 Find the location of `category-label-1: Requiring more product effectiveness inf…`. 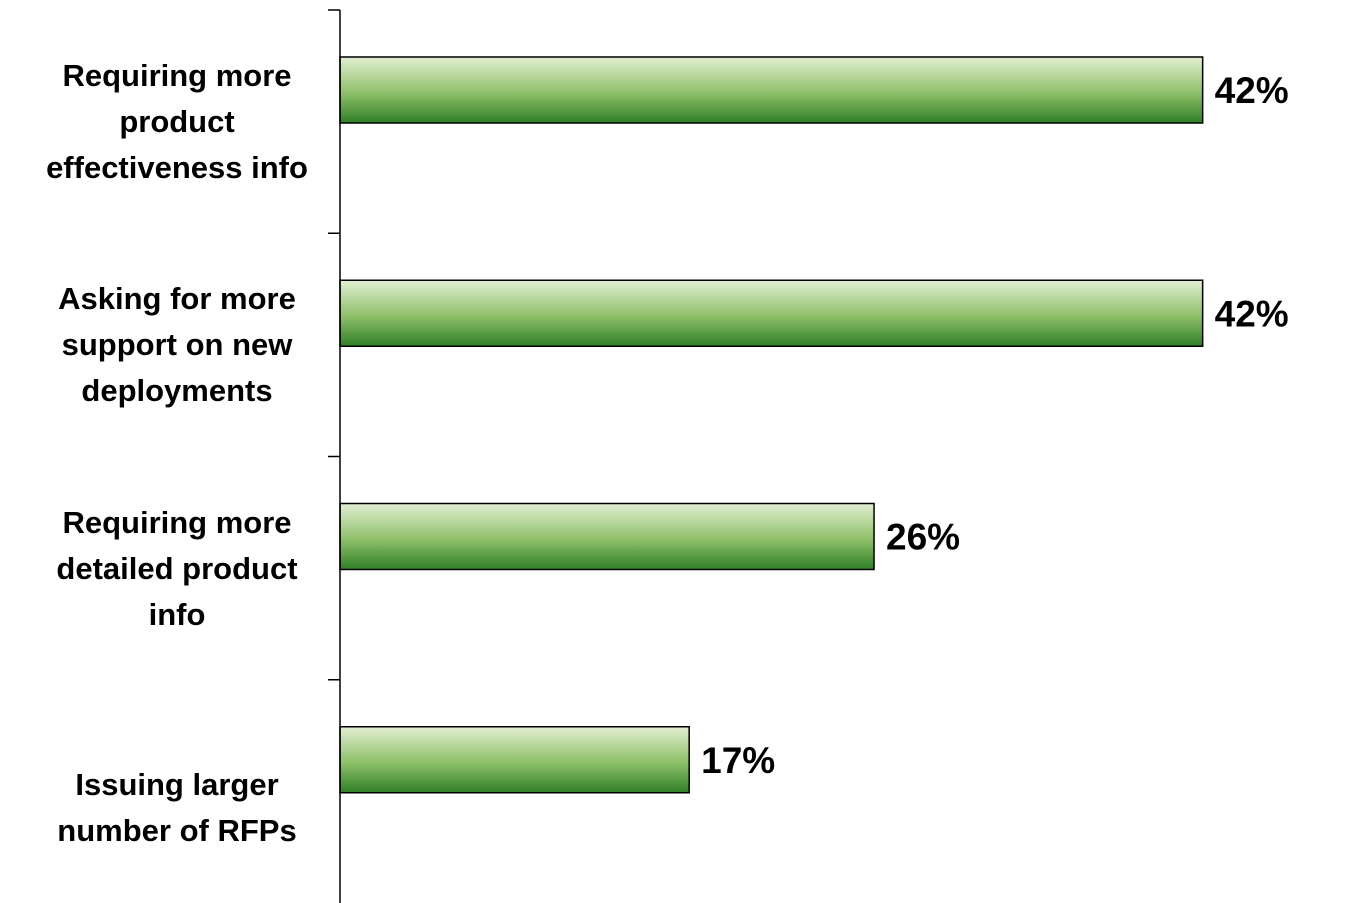

category-label-1: Requiring more product effectiveness inf… is located at coordinates (177, 121).